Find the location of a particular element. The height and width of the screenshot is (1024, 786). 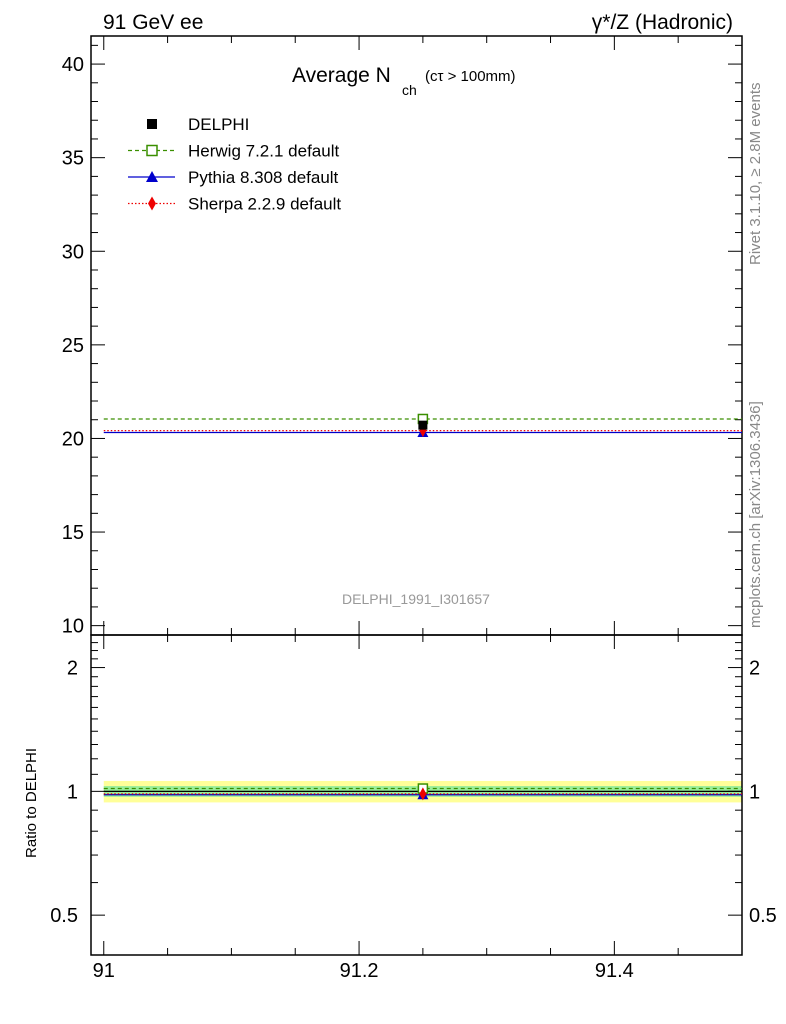

x-tick-label: 91 is located at coordinates (104, 971).